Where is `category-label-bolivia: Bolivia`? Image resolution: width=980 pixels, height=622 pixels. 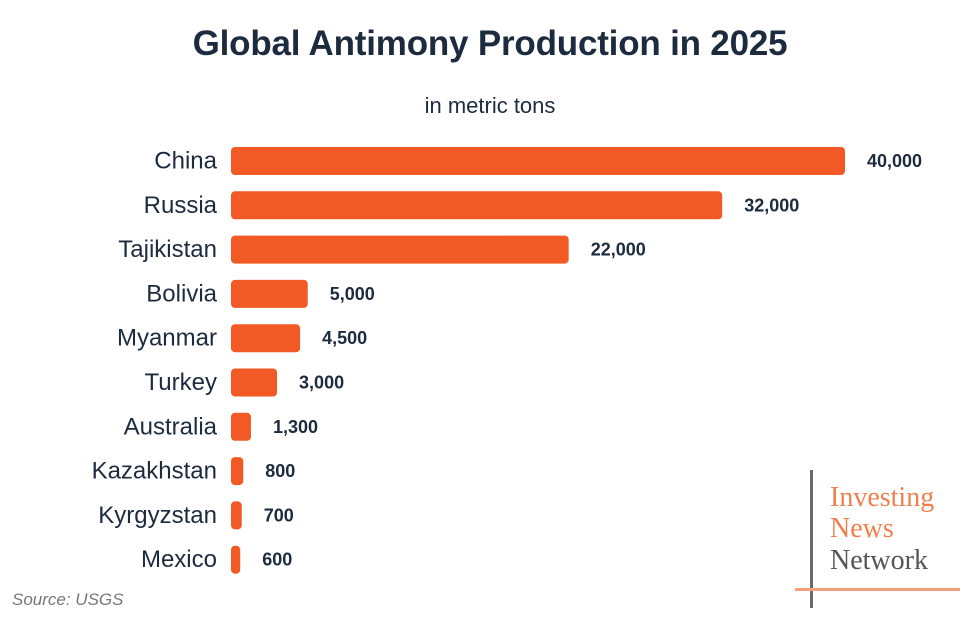 category-label-bolivia: Bolivia is located at coordinates (181, 293).